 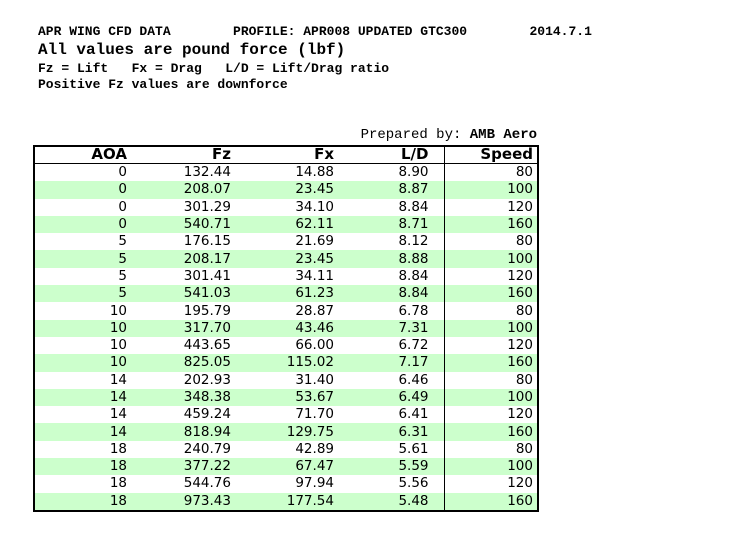 What do you see at coordinates (286, 311) in the screenshot?
I see `table-row: 10 195.79 28.87 6.78 80` at bounding box center [286, 311].